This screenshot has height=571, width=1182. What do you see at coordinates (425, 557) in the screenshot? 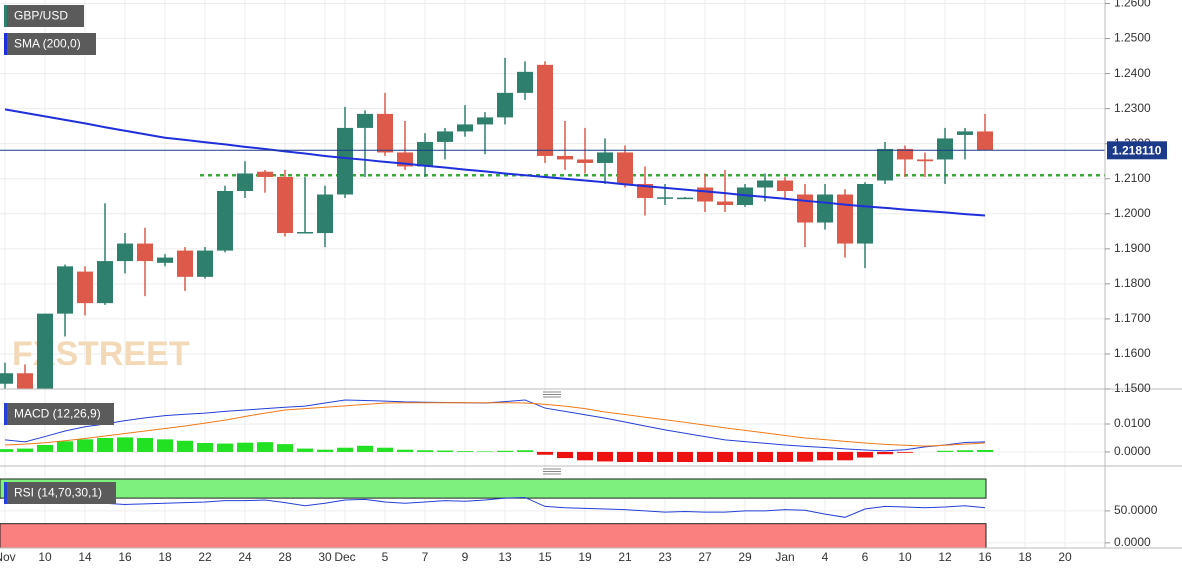
I see `x-tick-label: 7` at bounding box center [425, 557].